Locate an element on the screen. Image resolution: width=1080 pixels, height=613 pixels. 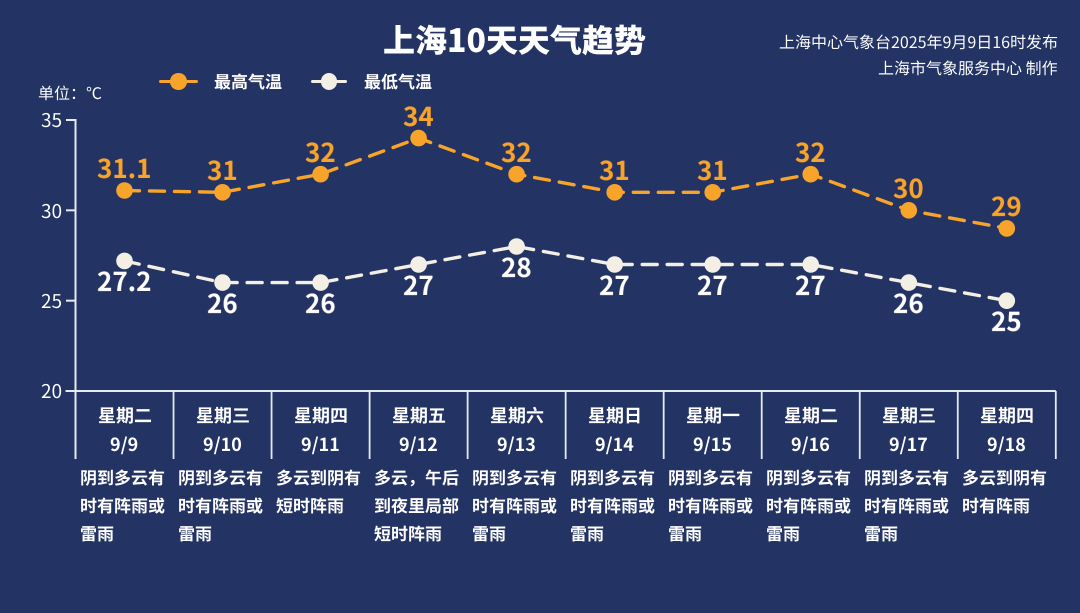
max-temp-line is located at coordinates (565, 183).